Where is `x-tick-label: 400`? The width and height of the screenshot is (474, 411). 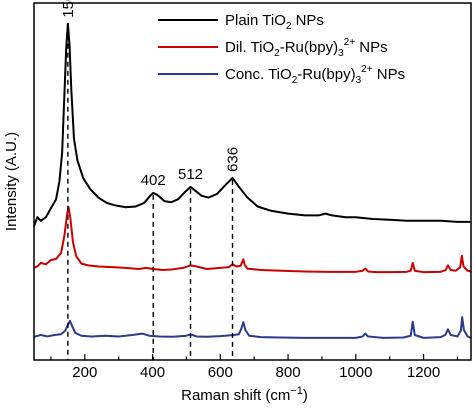
x-tick-label: 400 is located at coordinates (152, 372).